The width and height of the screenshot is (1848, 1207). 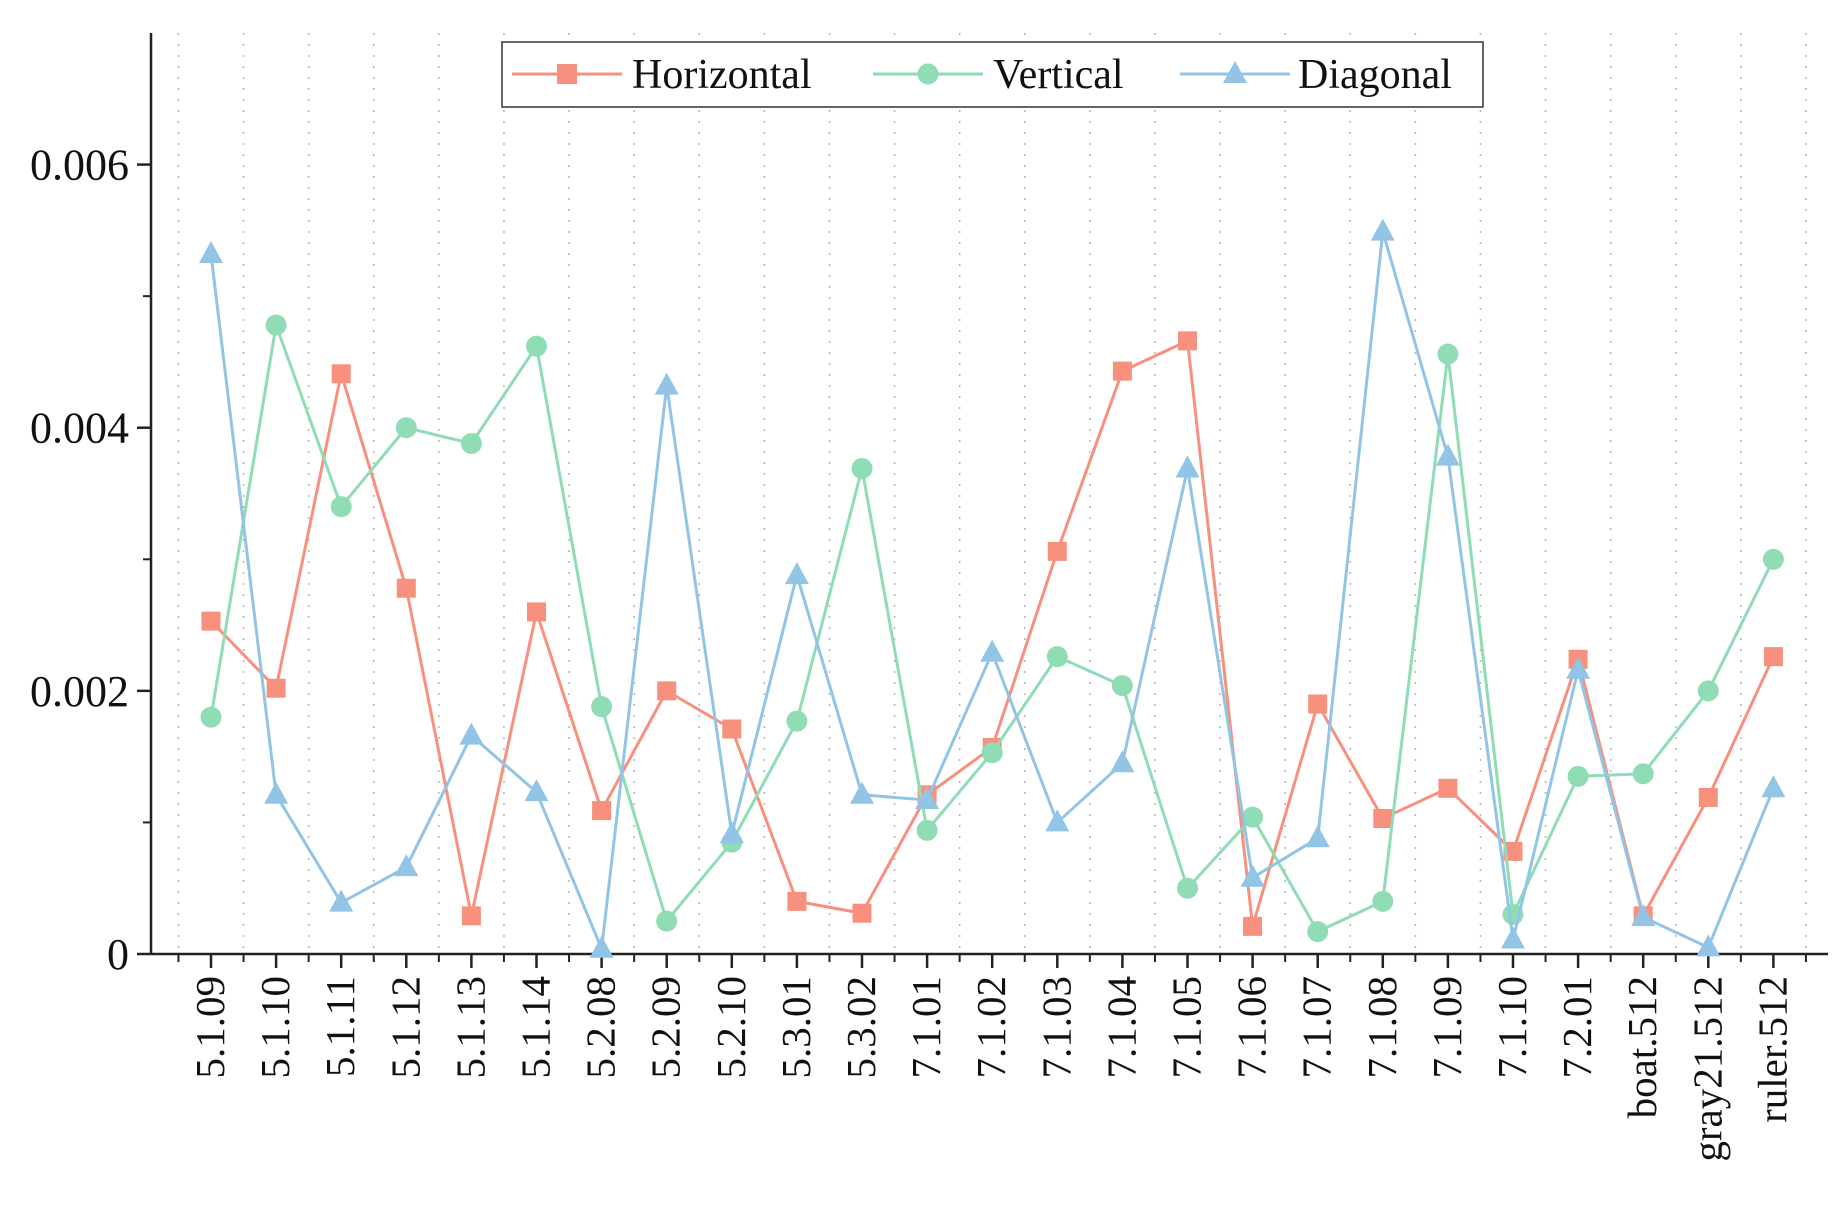 I want to click on legend-marker-vertical, so click(x=928, y=74).